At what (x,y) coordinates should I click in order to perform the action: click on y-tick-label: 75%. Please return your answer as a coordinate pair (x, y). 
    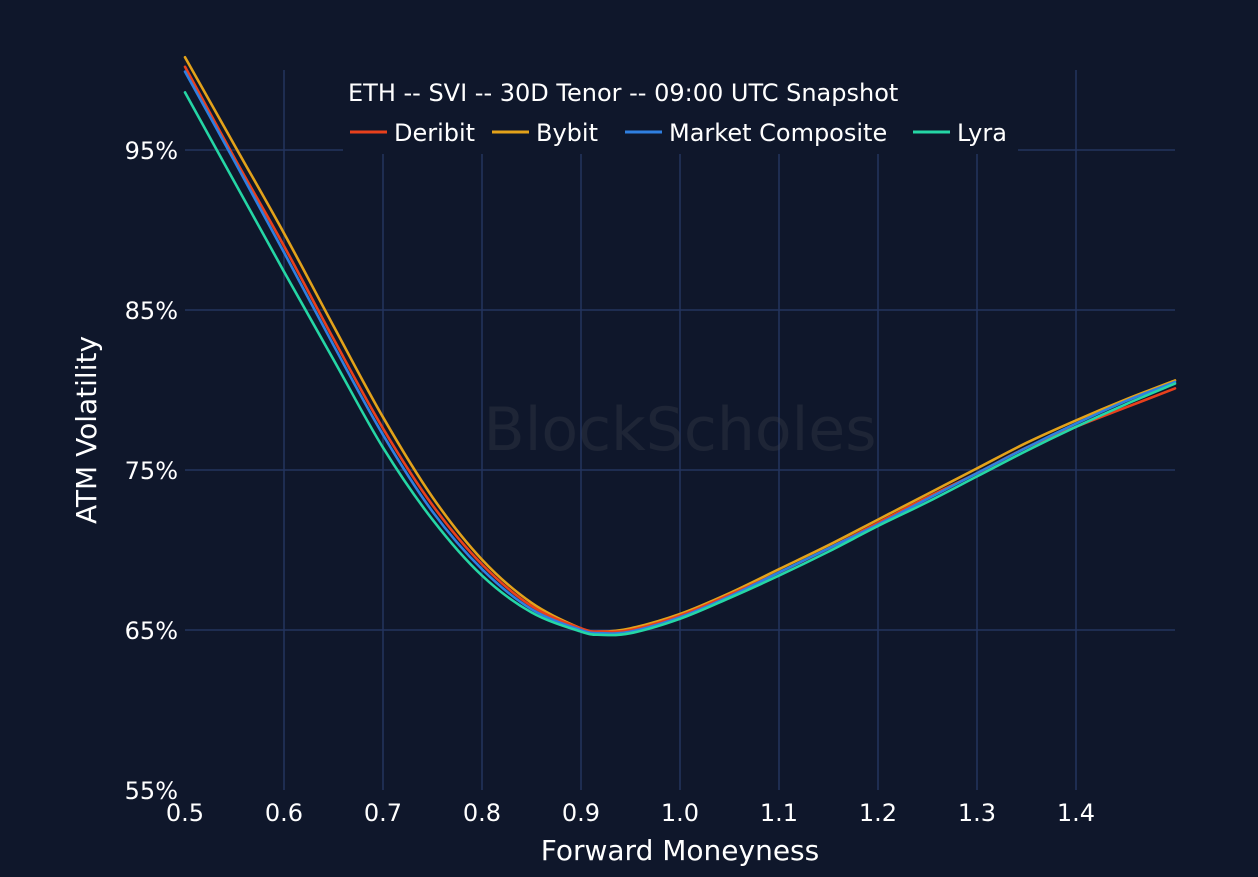
    Looking at the image, I should click on (151, 471).